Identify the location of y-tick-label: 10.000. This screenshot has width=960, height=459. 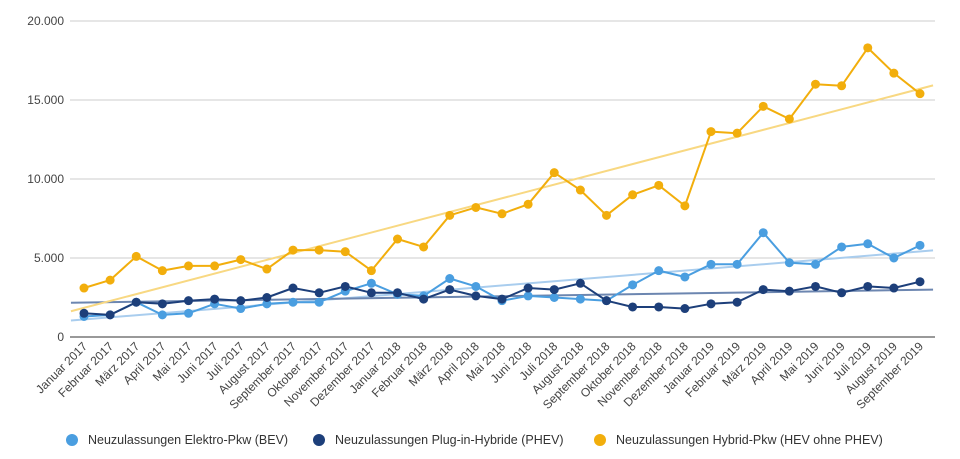
(45, 179).